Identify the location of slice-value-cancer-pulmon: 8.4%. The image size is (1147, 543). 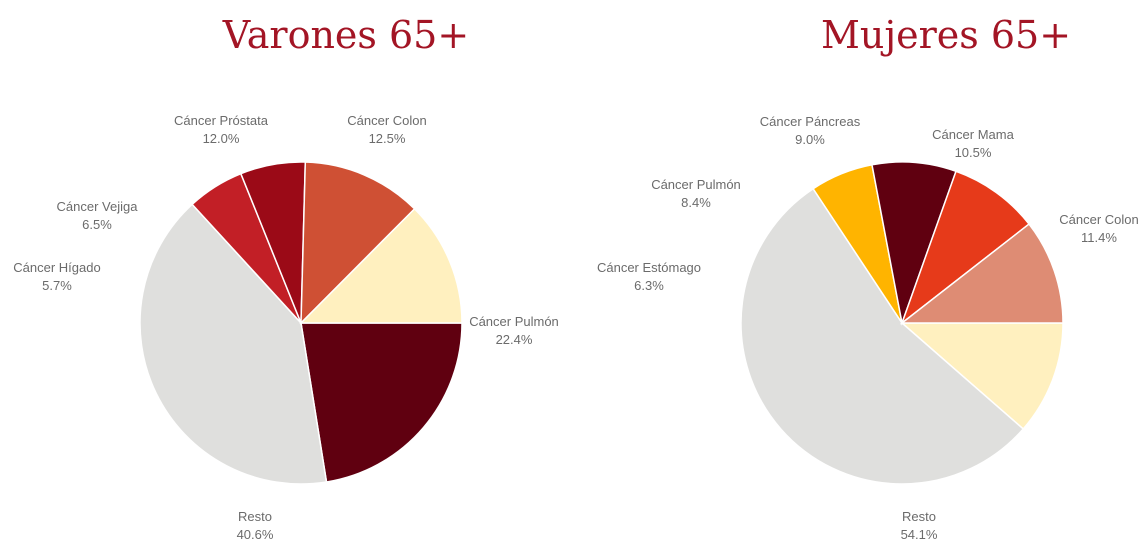
(696, 202).